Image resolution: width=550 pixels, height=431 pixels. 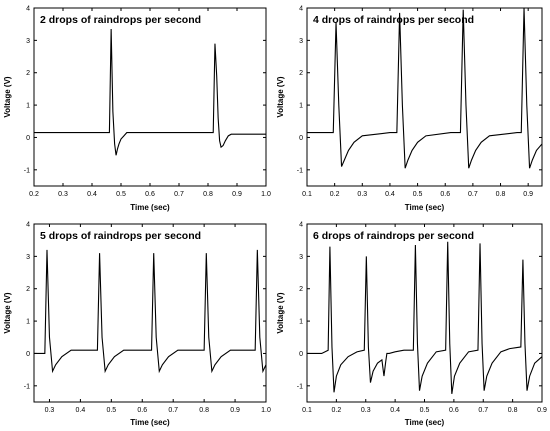 I want to click on panel-title: 5 drops of raindrops per second, so click(x=120, y=236).